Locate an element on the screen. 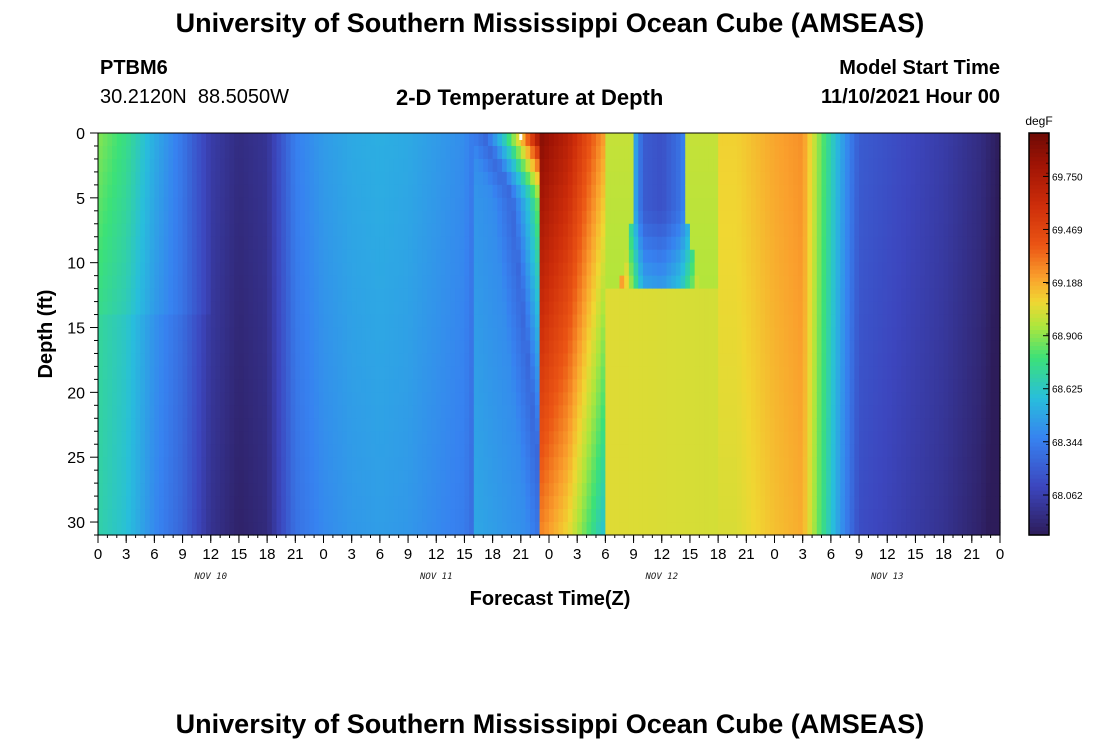 The width and height of the screenshot is (1100, 750). model-start-value: 11/10/2021 Hour 00 is located at coordinates (910, 97).